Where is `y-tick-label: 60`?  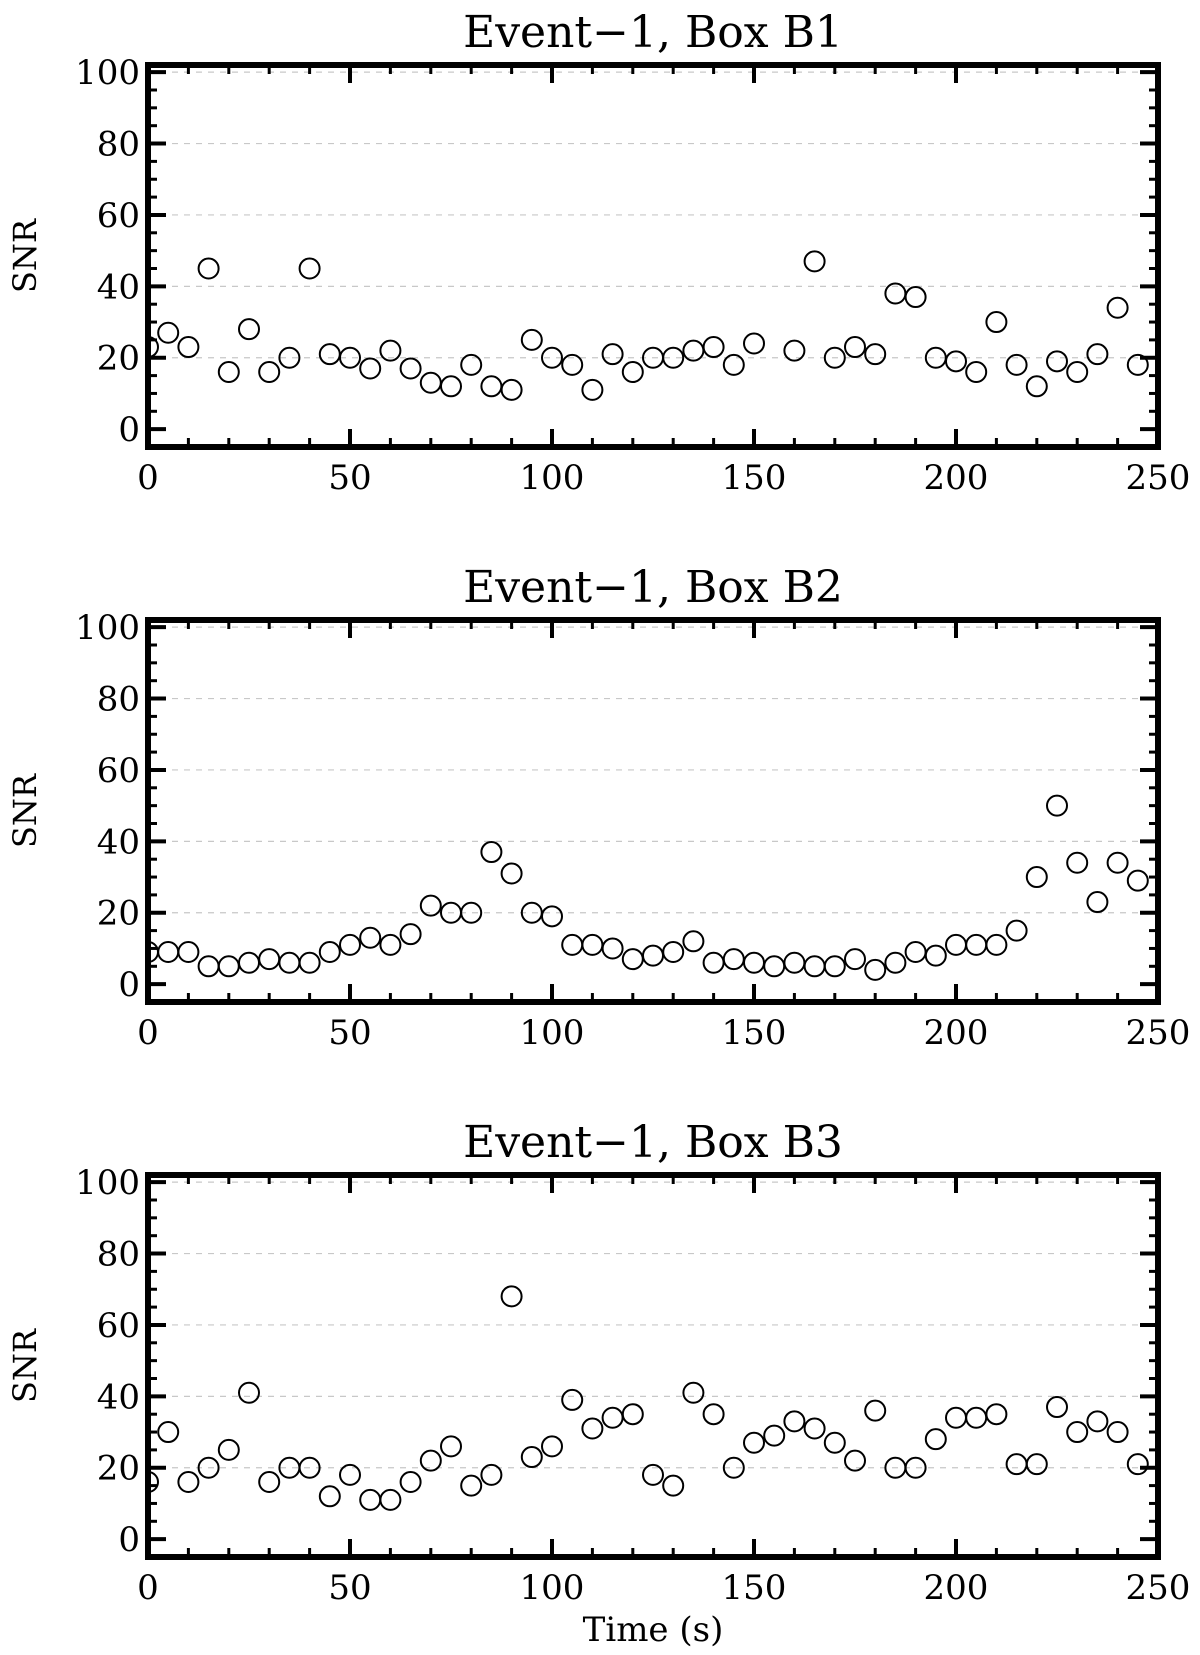
y-tick-label: 60 is located at coordinates (118, 216).